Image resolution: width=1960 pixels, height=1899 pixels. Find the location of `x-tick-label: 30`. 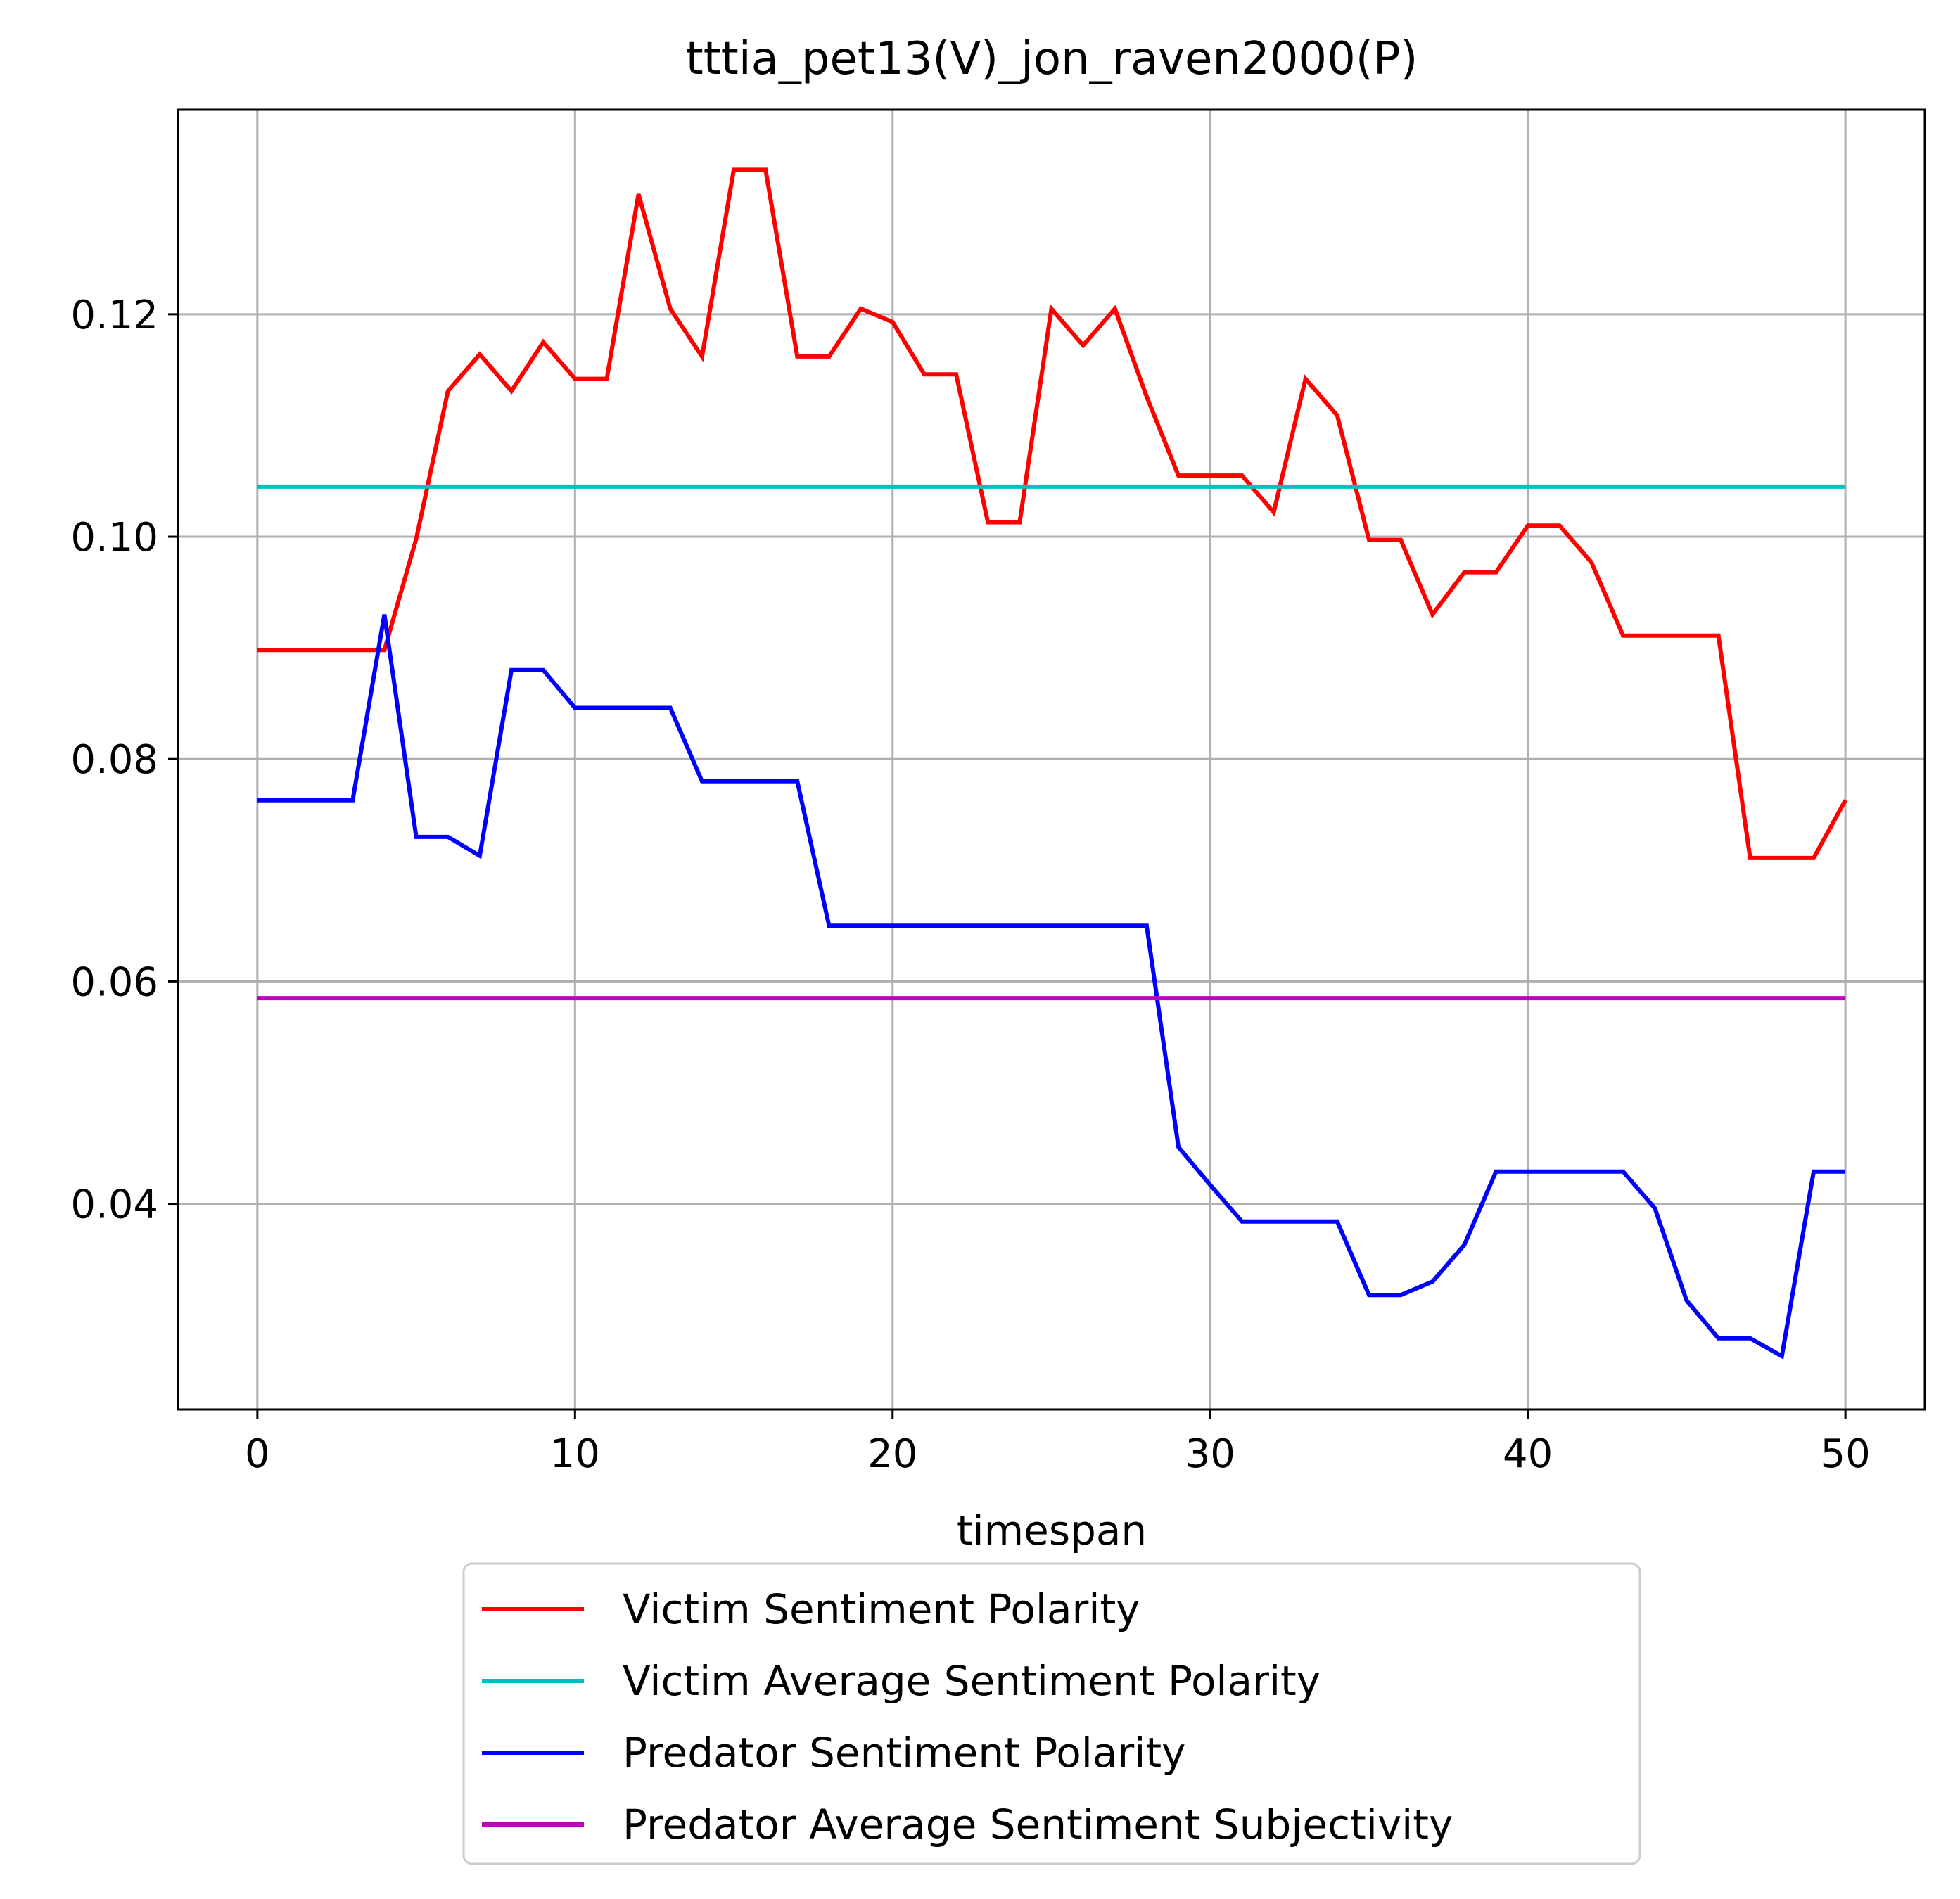

x-tick-label: 30 is located at coordinates (1210, 1454).